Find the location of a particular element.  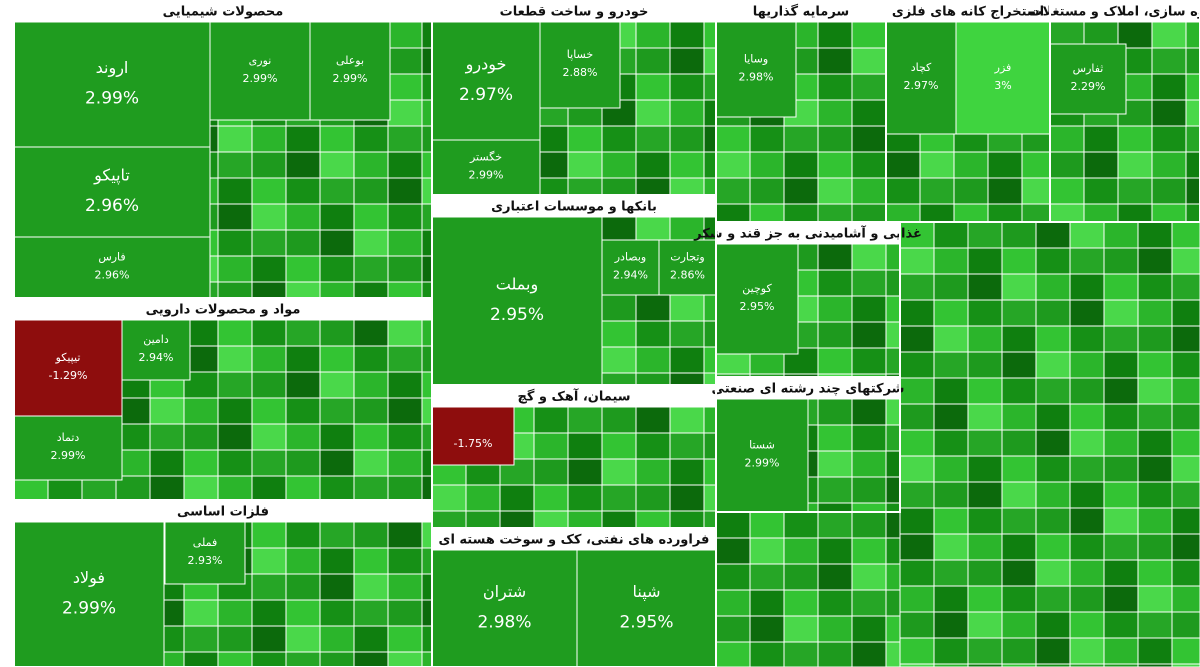

tile-name: وسایا is located at coordinates (756, 59).